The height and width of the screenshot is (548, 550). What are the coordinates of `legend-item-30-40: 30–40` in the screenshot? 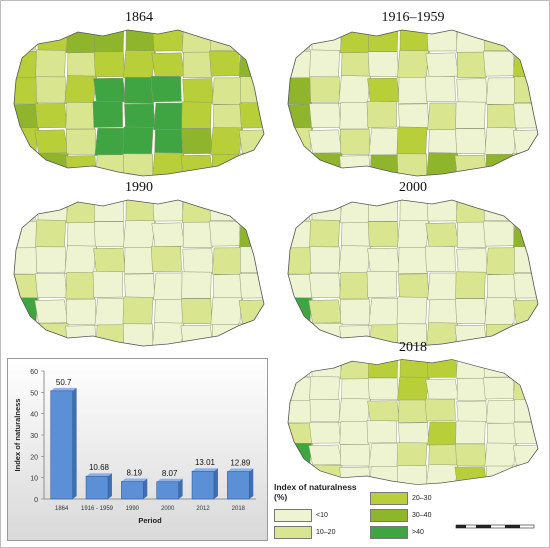 It's located at (400, 515).